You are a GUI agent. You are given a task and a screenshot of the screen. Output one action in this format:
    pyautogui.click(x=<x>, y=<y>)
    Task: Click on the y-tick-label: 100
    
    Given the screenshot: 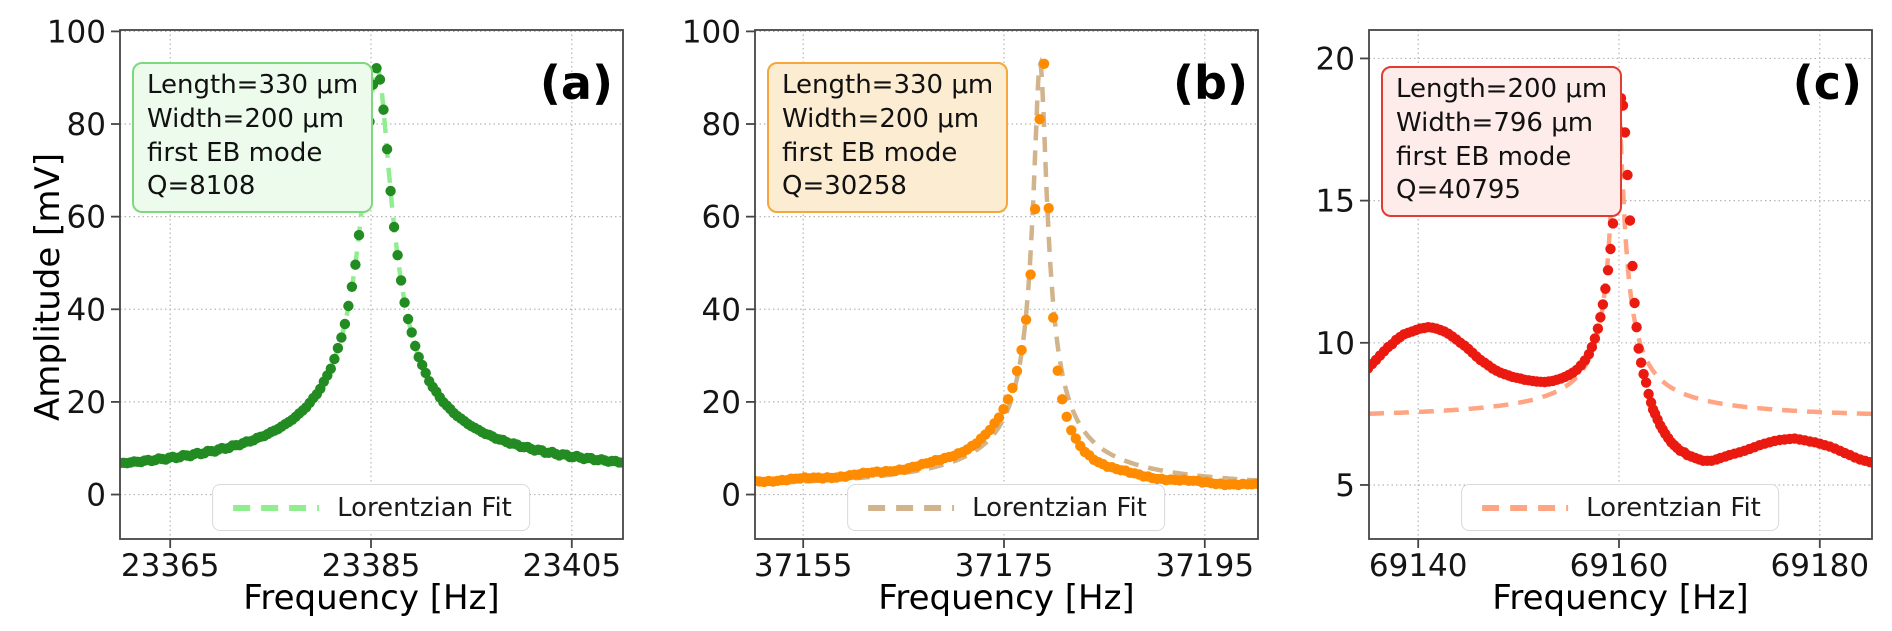 What is the action you would take?
    pyautogui.click(x=76, y=32)
    